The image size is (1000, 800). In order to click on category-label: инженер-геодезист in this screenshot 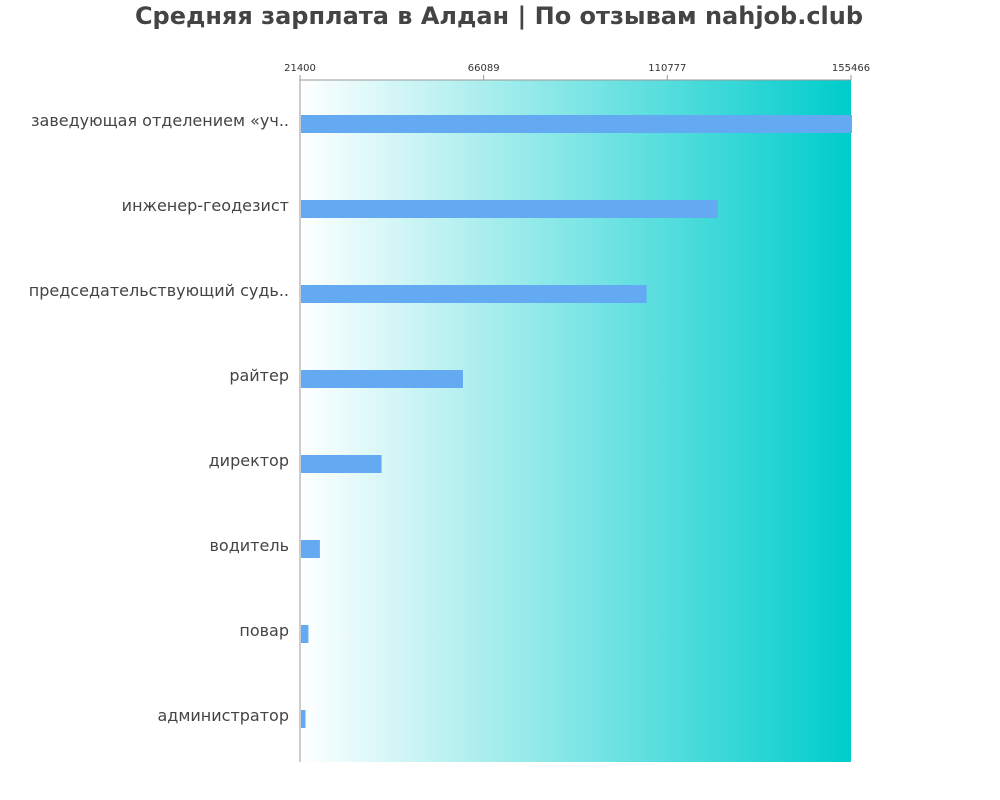, I will do `click(205, 205)`.